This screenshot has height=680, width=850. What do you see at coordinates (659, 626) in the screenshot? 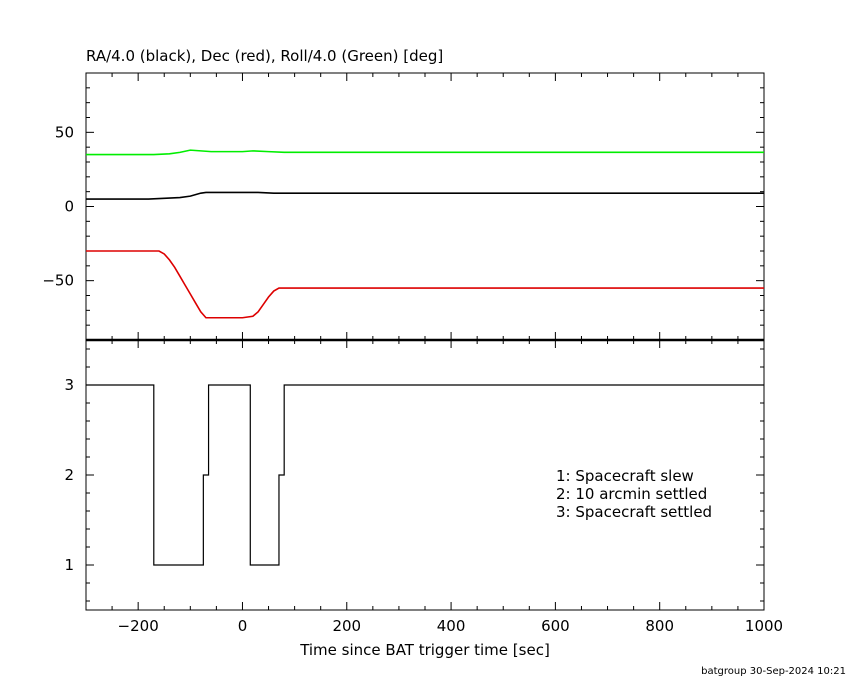
I see `x-tick-label: 800` at bounding box center [659, 626].